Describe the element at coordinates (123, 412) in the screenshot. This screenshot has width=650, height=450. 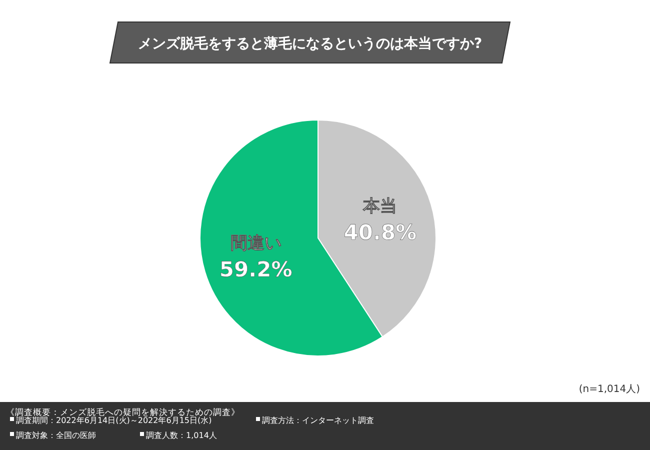
I see `text: 《調査概要：メンズ脱毛への疑問を解決するための調査》` at that location.